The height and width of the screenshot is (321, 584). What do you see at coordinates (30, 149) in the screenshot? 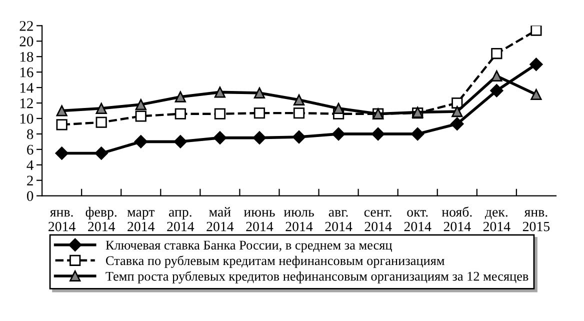
I see `y-tick-label: 6` at bounding box center [30, 149].